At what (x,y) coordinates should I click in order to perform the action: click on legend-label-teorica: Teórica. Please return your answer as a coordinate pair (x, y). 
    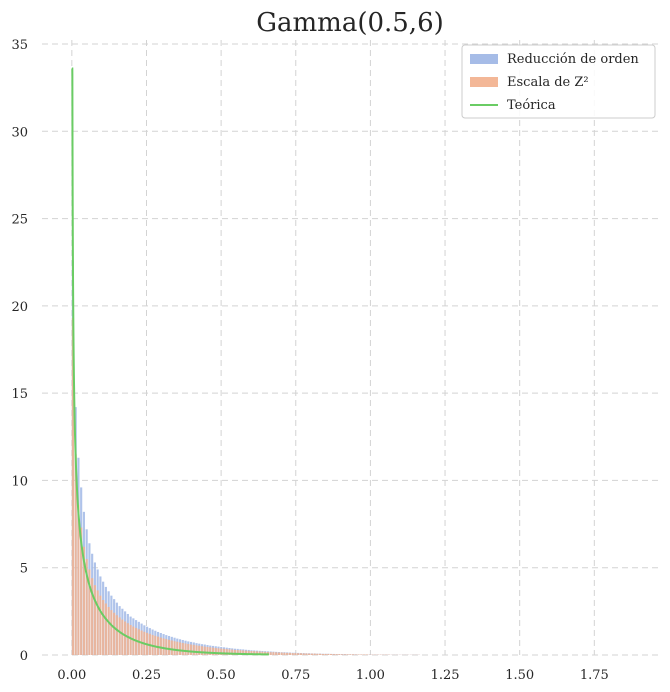
    Looking at the image, I should click on (531, 105).